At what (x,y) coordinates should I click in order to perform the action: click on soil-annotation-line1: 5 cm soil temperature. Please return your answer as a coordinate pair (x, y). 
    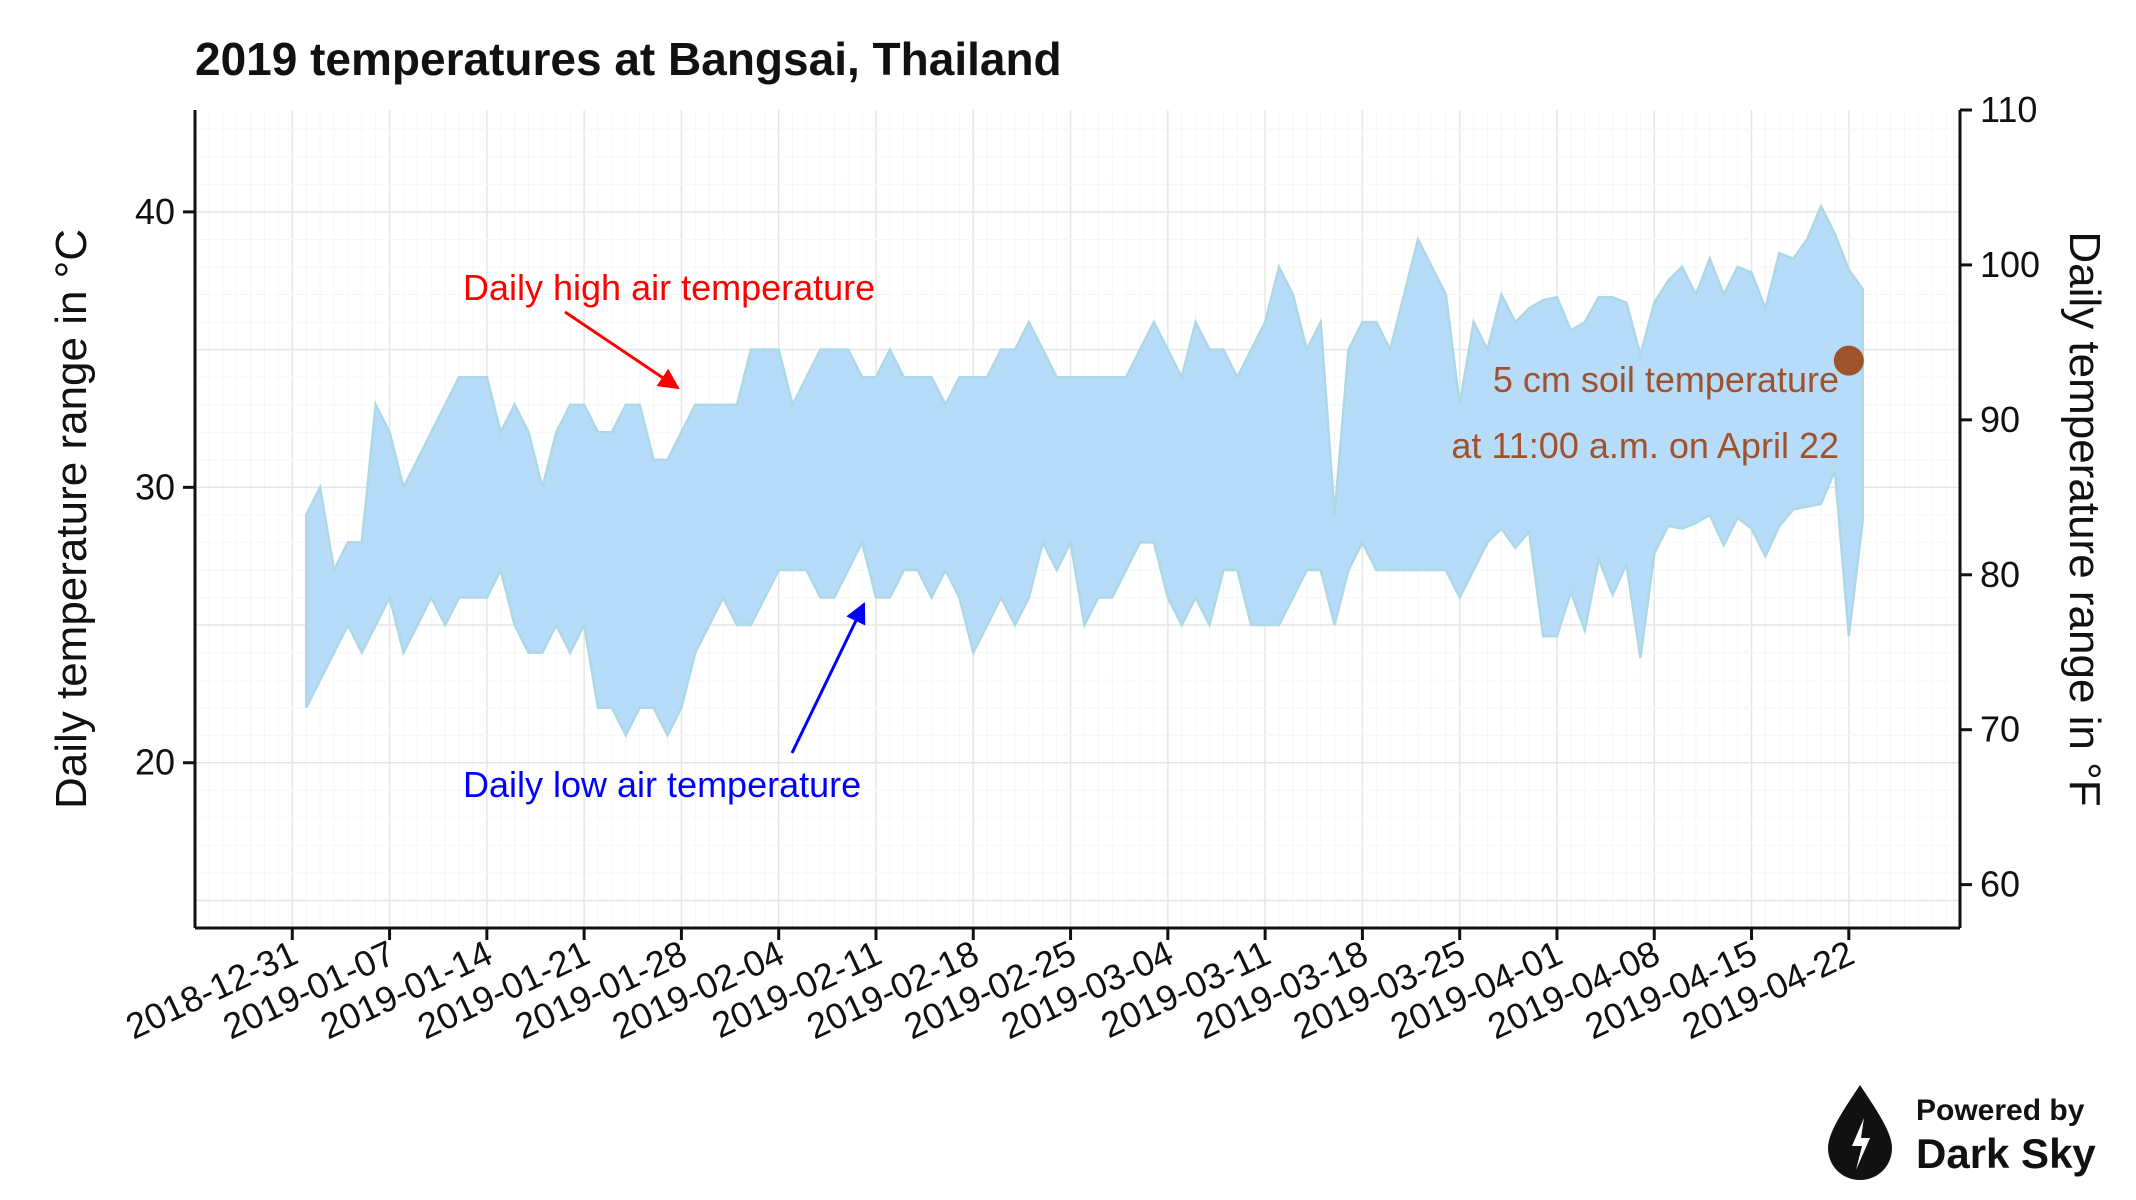
    Looking at the image, I should click on (1666, 379).